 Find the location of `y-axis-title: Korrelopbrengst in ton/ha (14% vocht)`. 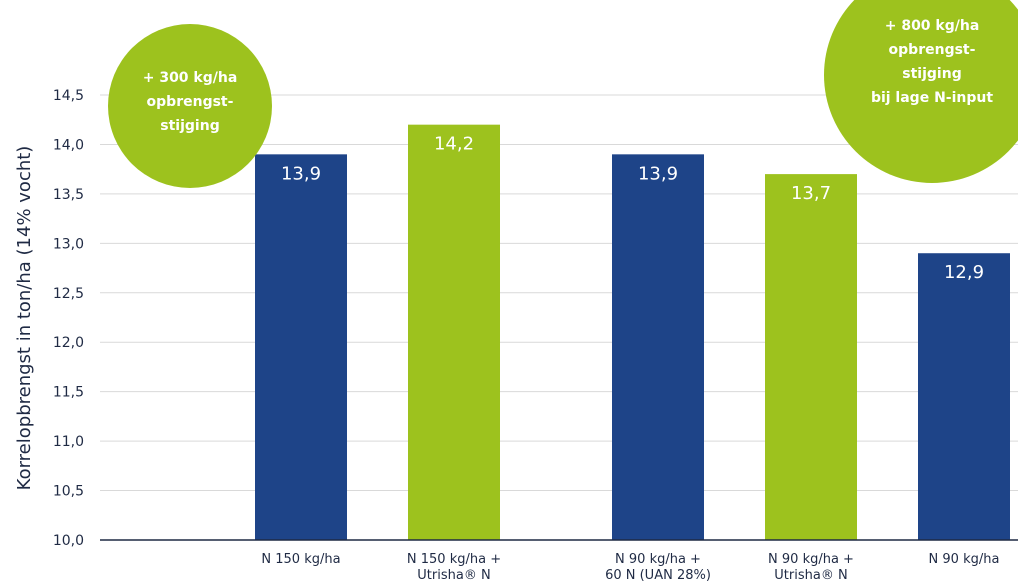

y-axis-title: Korrelopbrengst in ton/ha (14% vocht) is located at coordinates (24, 318).